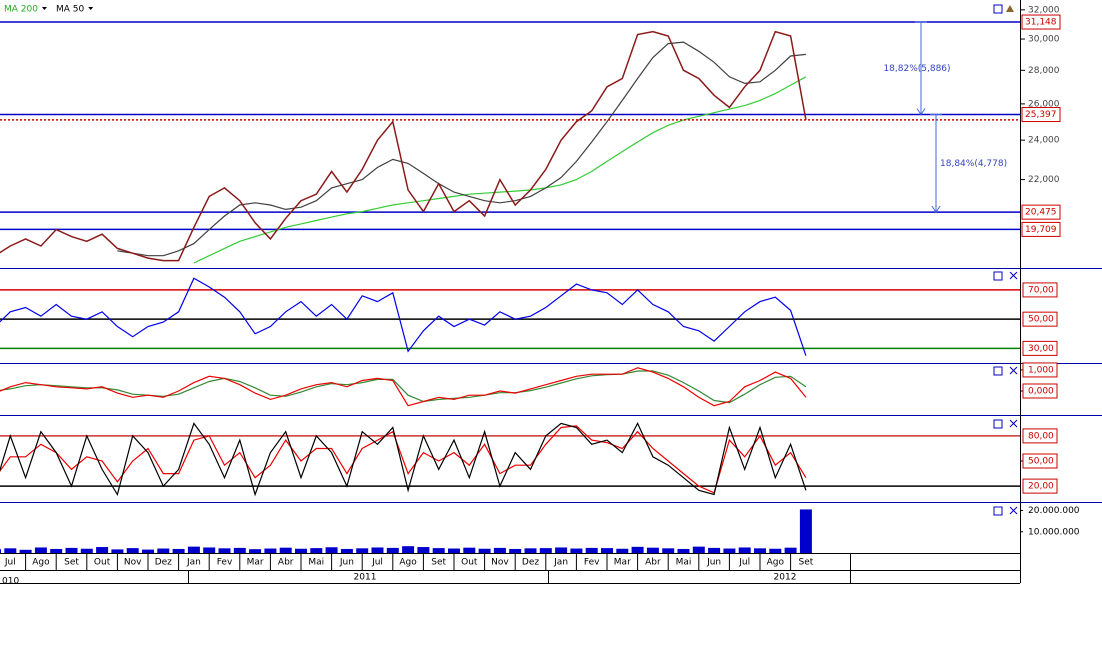 The height and width of the screenshot is (657, 1102). What do you see at coordinates (365, 578) in the screenshot?
I see `year-label: 2011` at bounding box center [365, 578].